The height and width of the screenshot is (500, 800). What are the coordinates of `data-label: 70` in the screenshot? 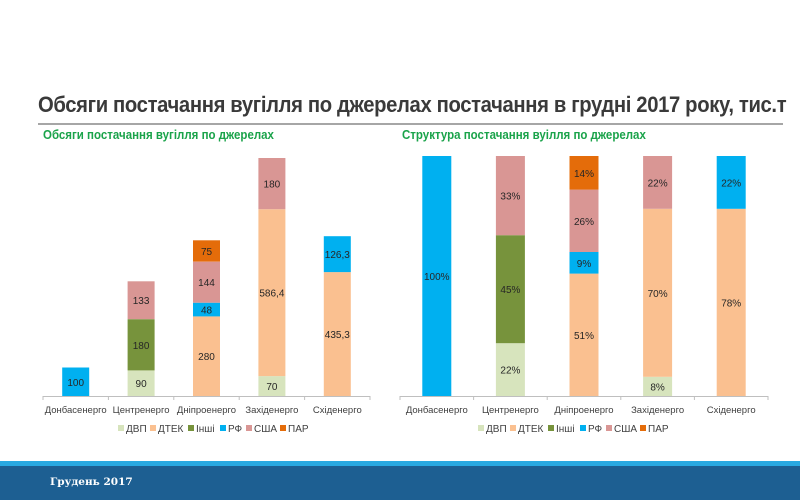 It's located at (272, 387).